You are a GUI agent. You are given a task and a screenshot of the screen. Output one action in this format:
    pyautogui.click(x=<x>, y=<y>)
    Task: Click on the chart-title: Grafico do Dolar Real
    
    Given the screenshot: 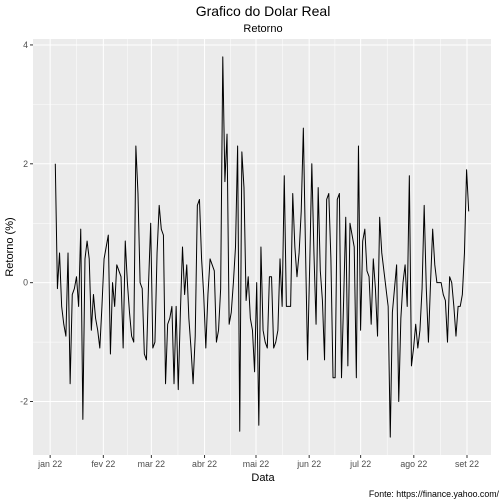 What is the action you would take?
    pyautogui.click(x=263, y=11)
    